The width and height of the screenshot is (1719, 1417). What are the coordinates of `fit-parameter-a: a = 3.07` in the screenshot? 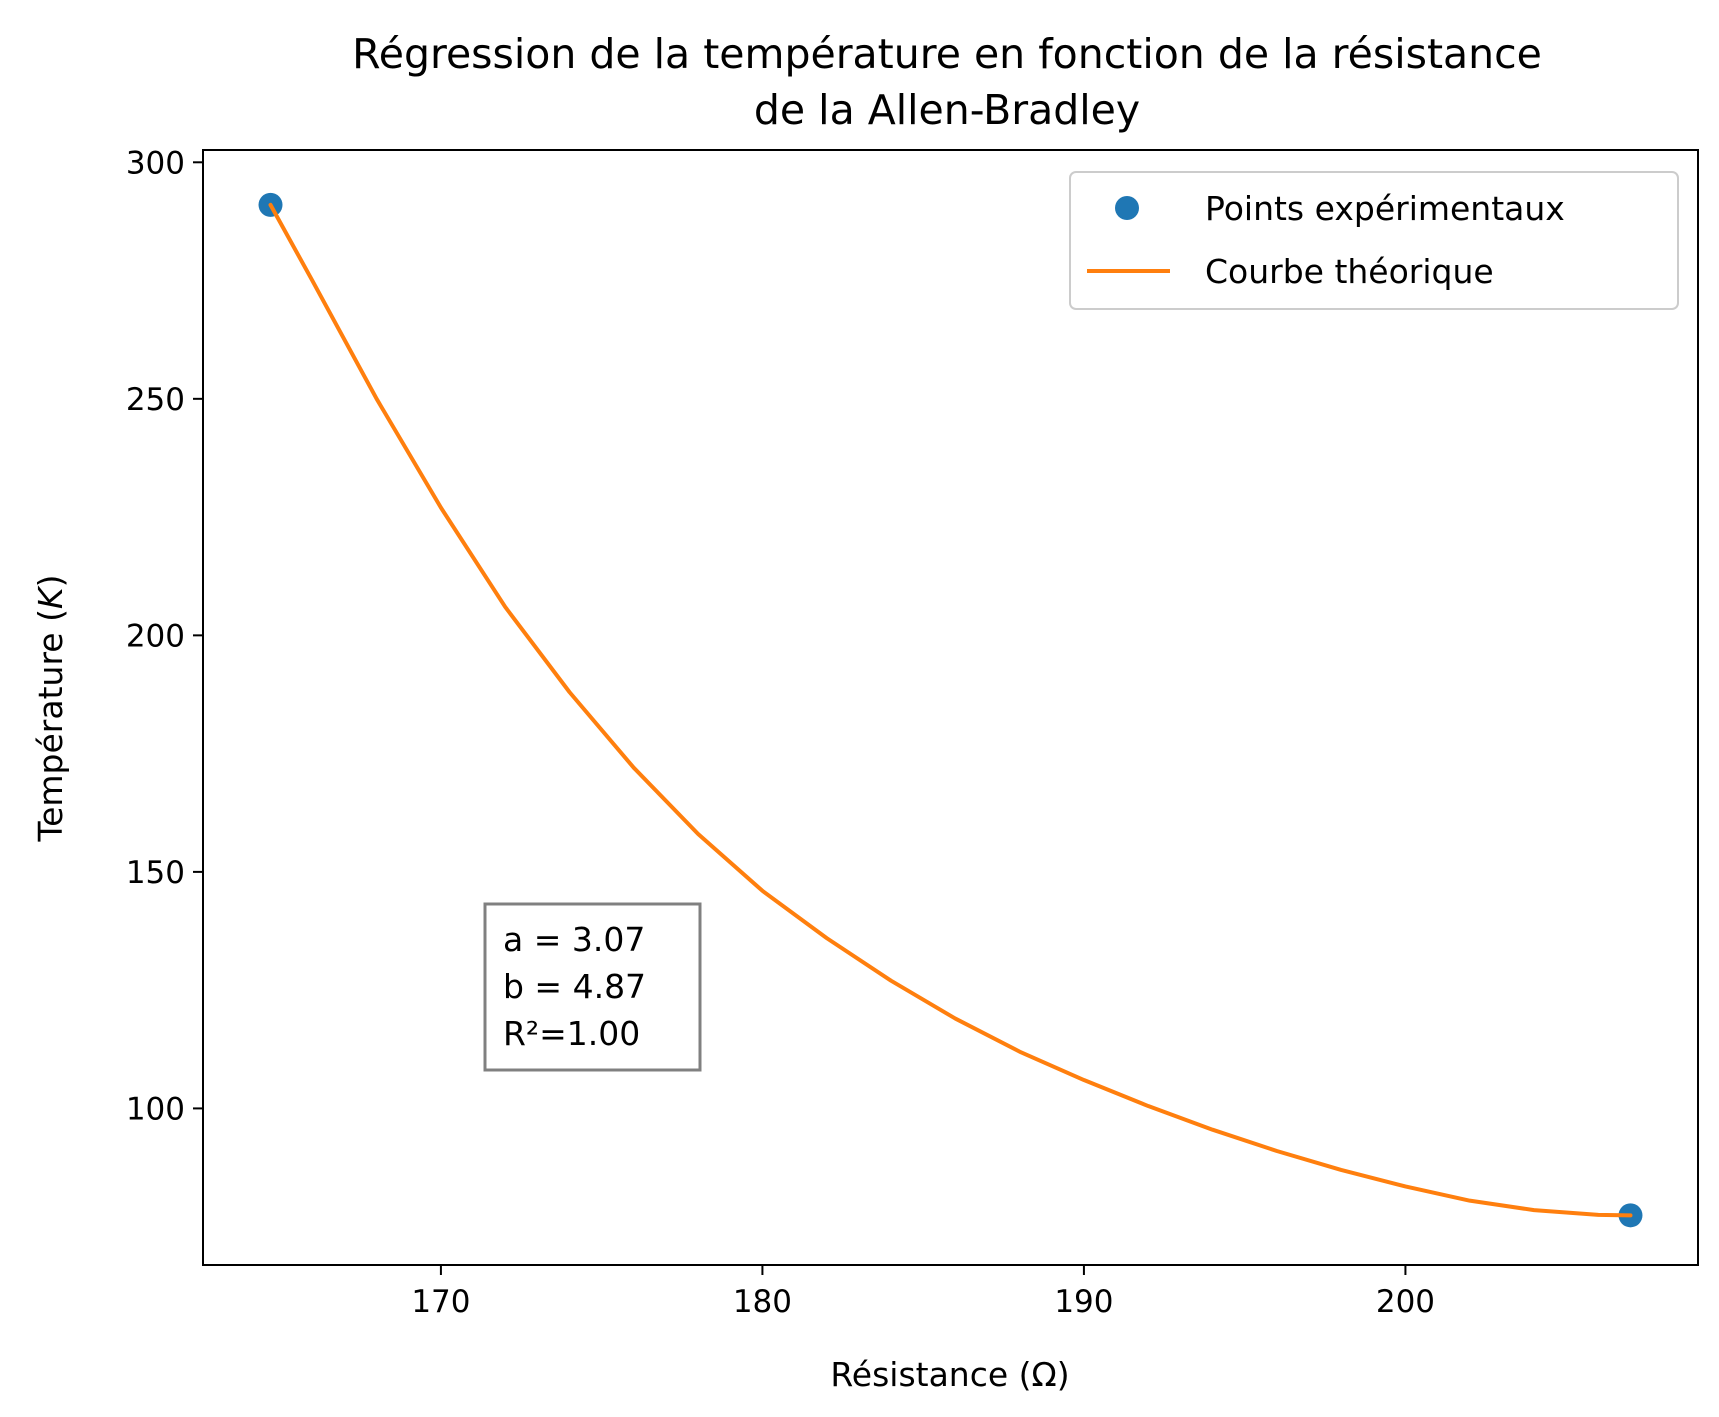 It's located at (574, 939).